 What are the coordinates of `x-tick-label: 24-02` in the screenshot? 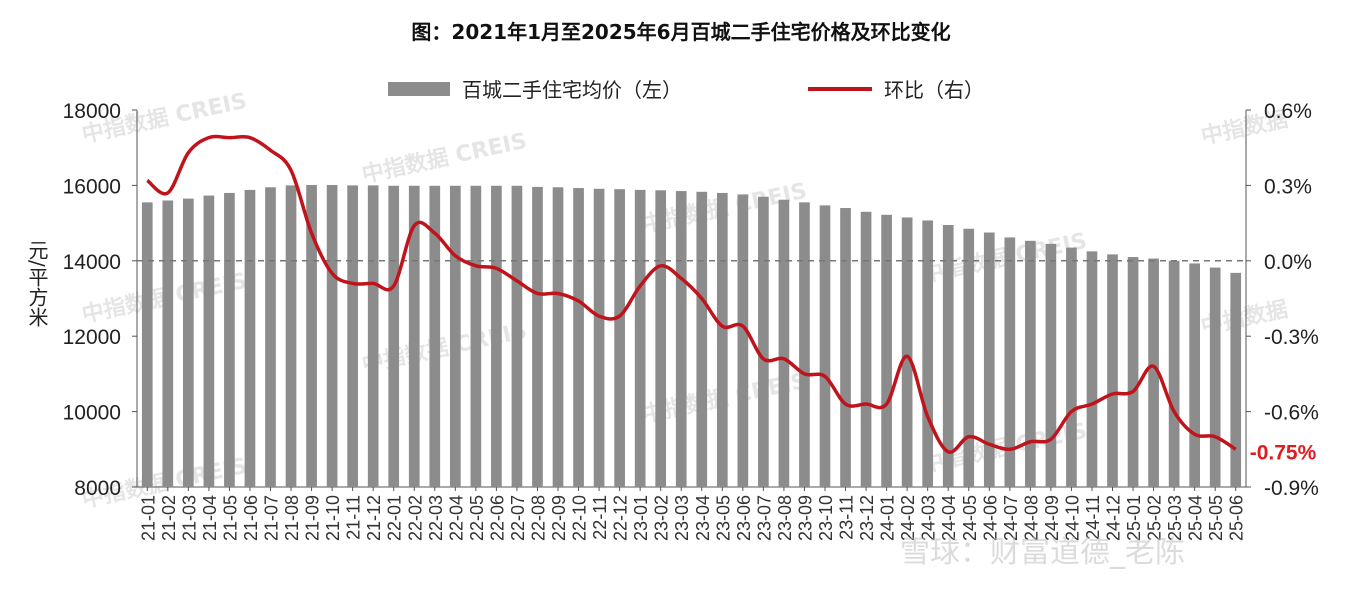 It's located at (908, 518).